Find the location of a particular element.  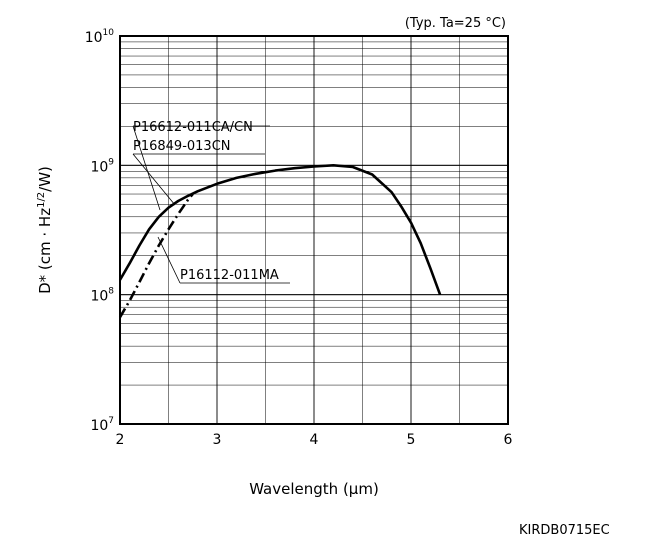

x-tick-labels: 2 3 4 5 6 is located at coordinates (314, 440).